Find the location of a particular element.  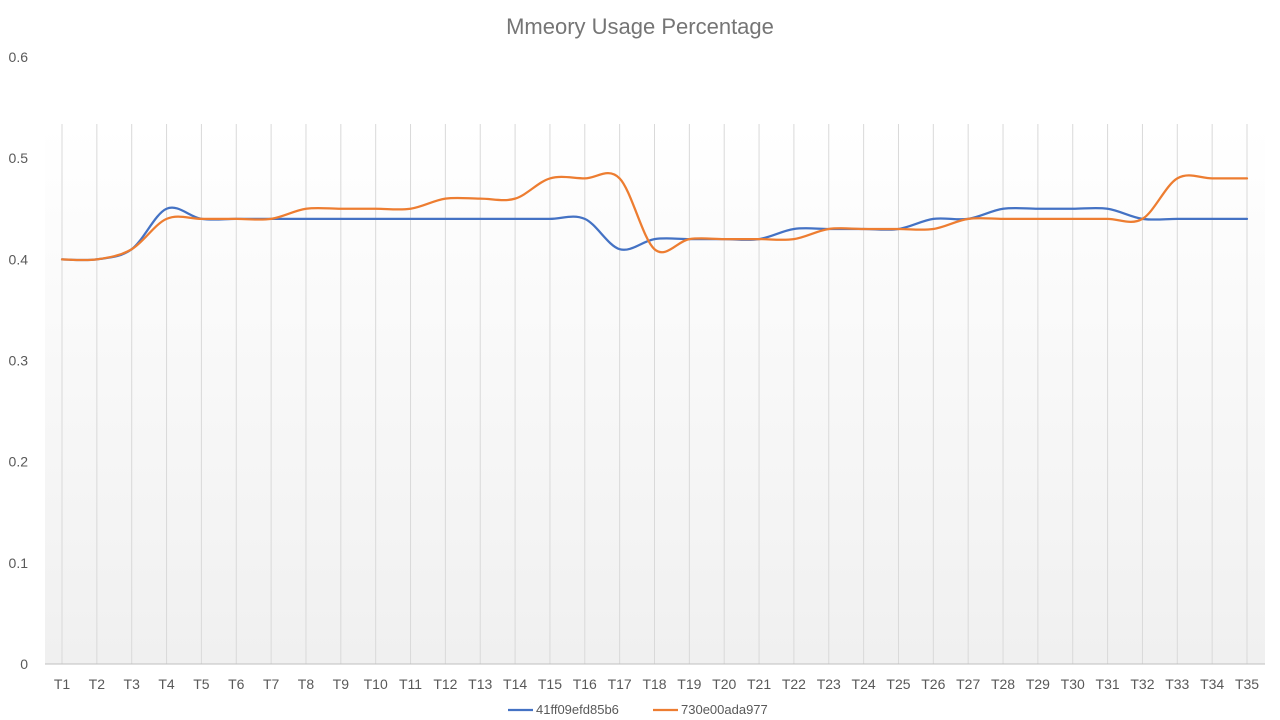

x-tick-label: T11 is located at coordinates (410, 684).